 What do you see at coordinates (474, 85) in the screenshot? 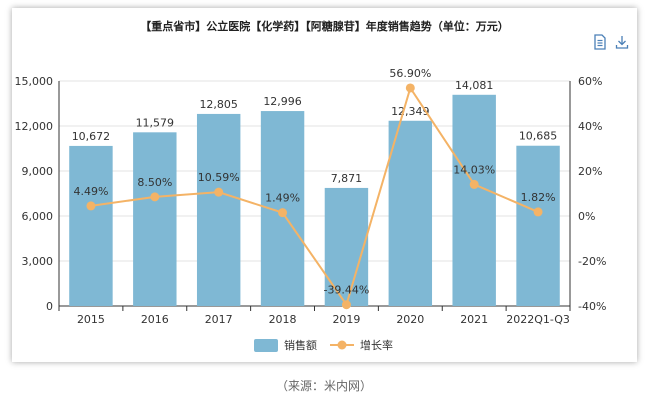
I see `bar-value-label: 14,081` at bounding box center [474, 85].